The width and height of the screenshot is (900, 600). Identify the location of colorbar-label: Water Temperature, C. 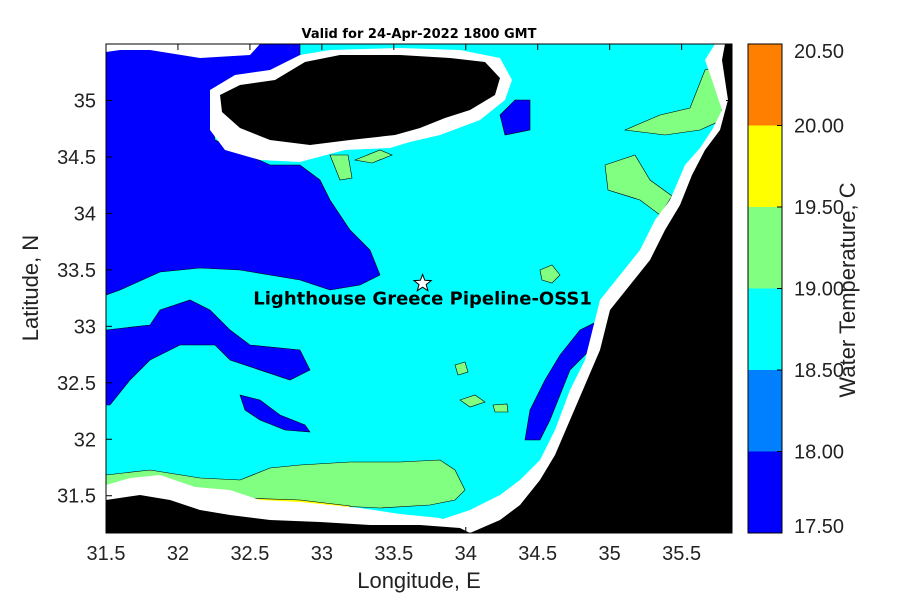
(847, 289).